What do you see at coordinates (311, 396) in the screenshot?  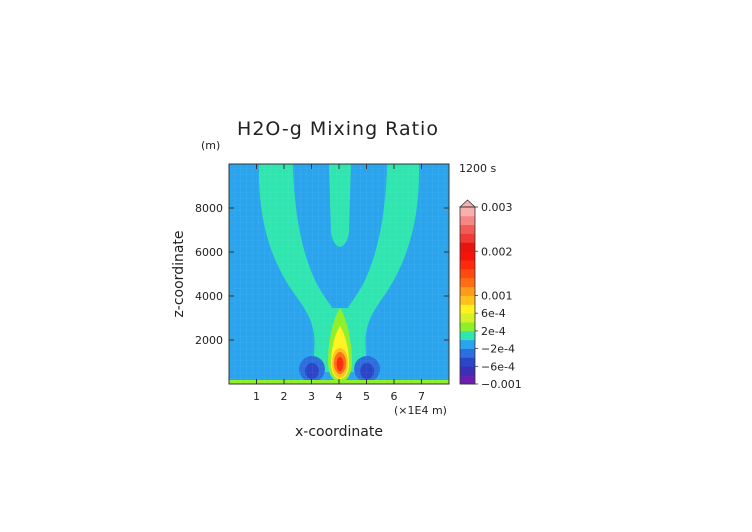 I see `x-tick-label: 3` at bounding box center [311, 396].